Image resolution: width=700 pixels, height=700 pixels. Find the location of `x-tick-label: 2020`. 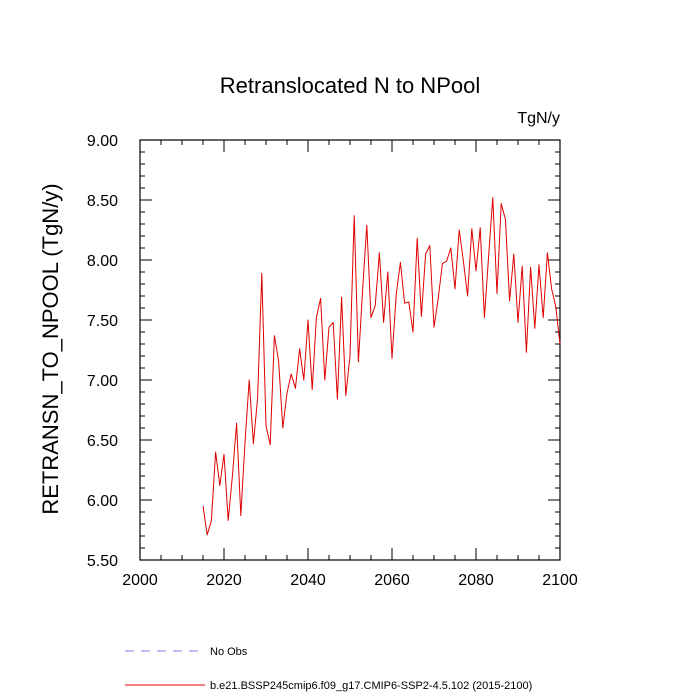

x-tick-label: 2020 is located at coordinates (224, 580).